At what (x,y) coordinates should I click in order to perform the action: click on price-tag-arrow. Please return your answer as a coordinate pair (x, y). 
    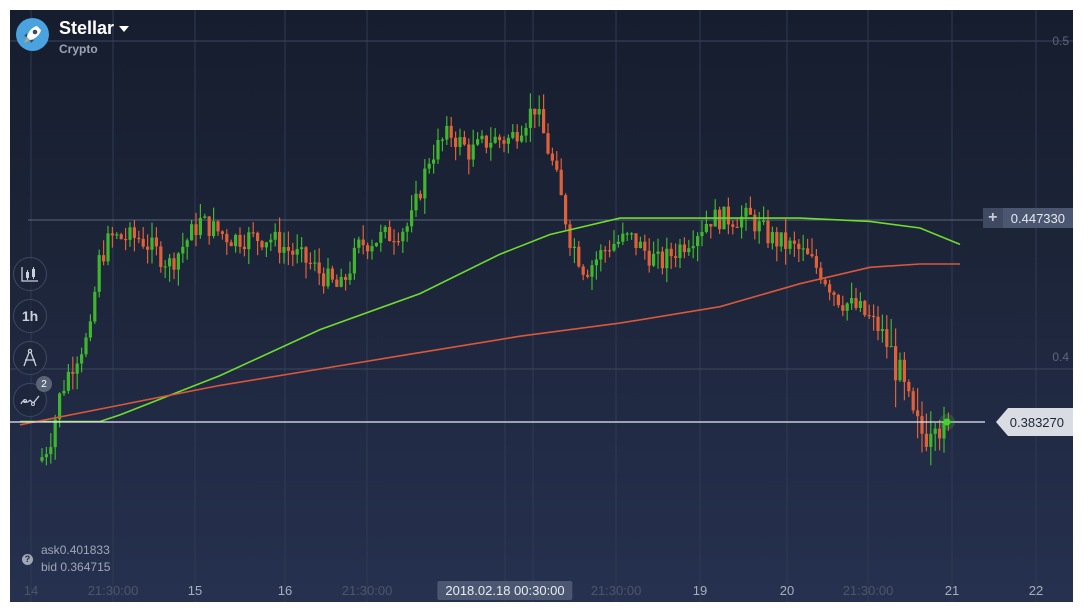
    Looking at the image, I should click on (1001, 422).